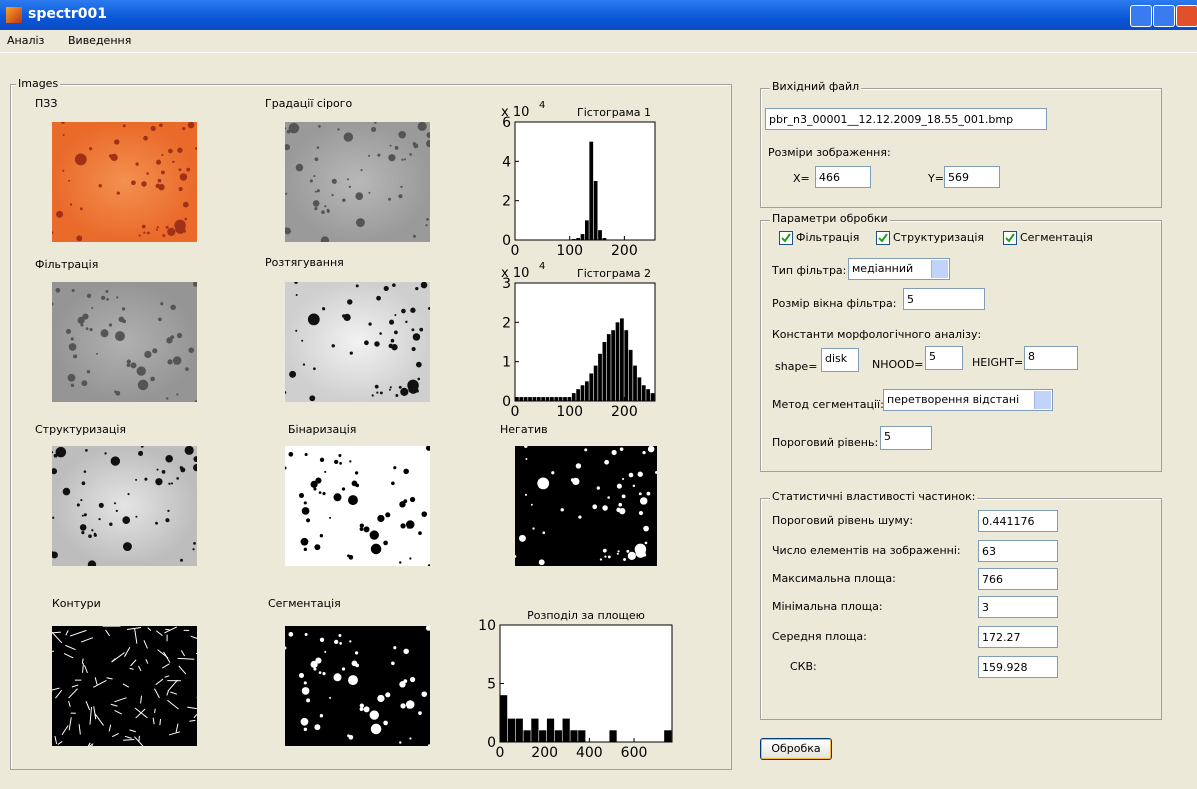  Describe the element at coordinates (304, 262) in the screenshot. I see `image-label: Розтягування` at that location.